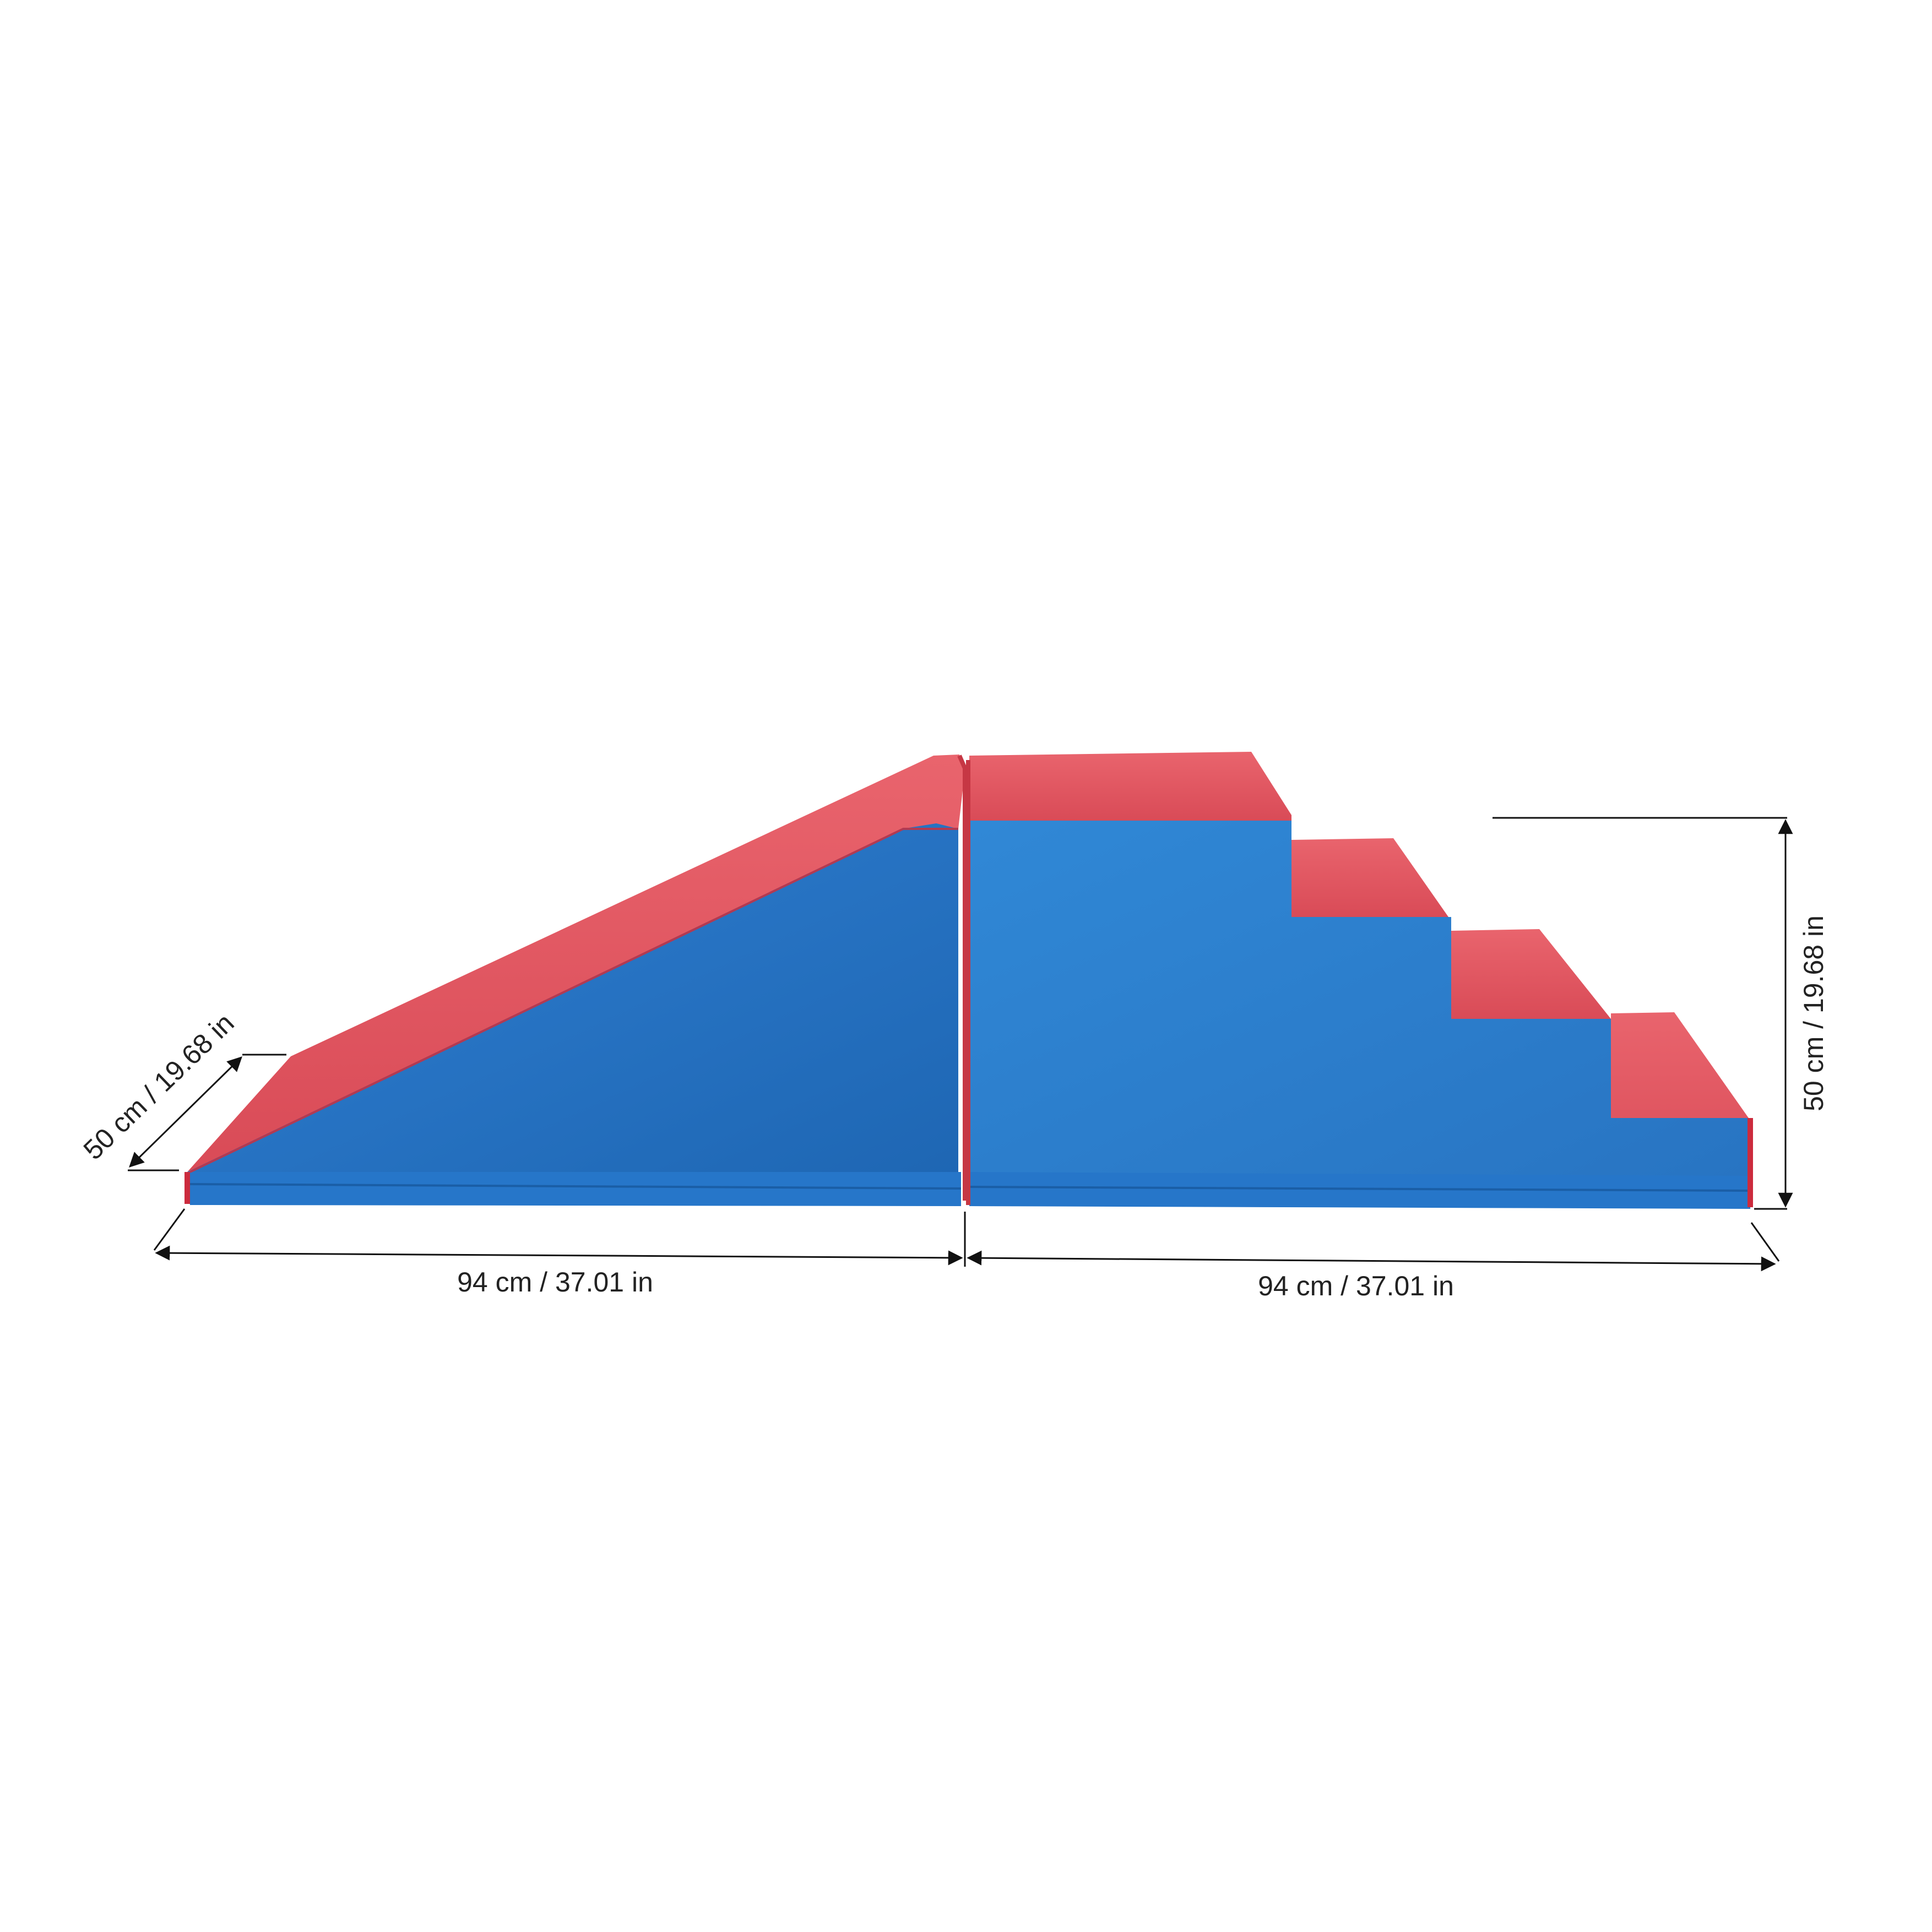 The width and height of the screenshot is (1932, 1932). I want to click on ramp-length-label: 94 cm / 37.01 in, so click(555, 1282).